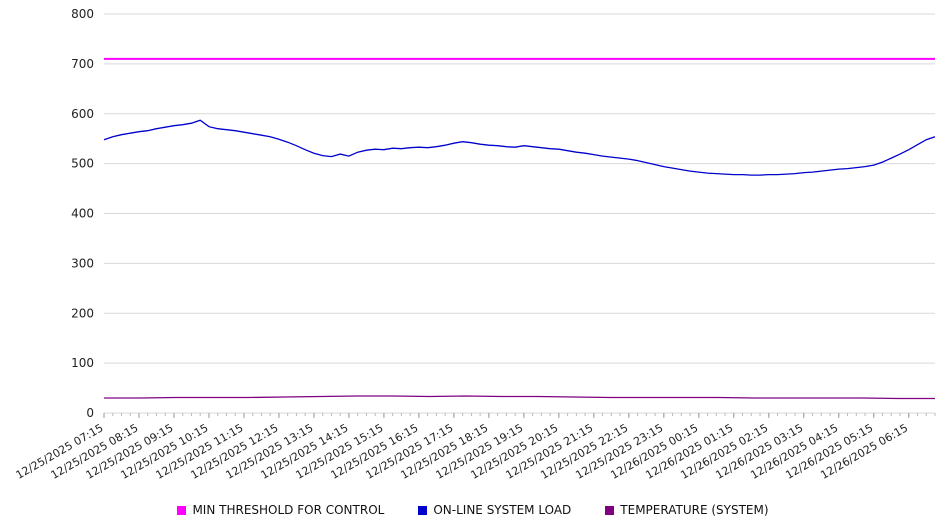 The image size is (946, 526). I want to click on y-tick-label: 100, so click(82, 363).